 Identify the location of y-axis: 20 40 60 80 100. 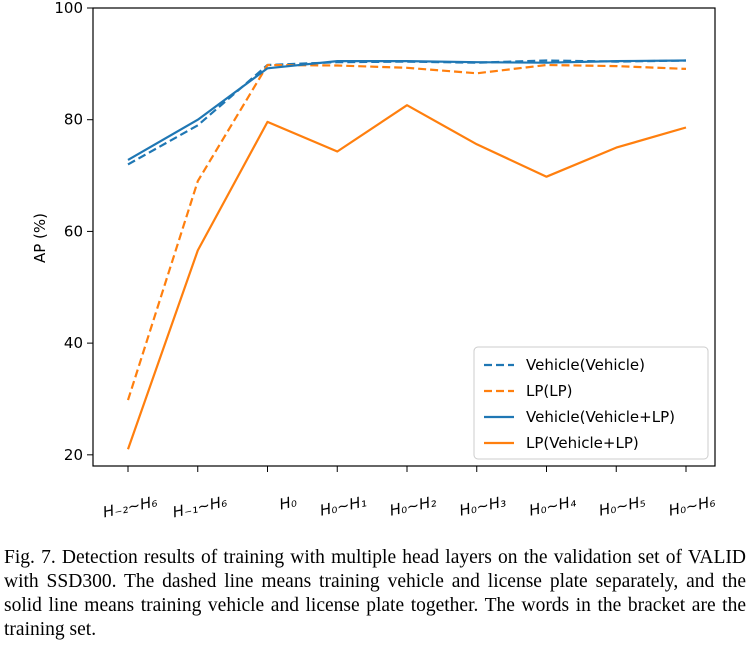
(73, 232).